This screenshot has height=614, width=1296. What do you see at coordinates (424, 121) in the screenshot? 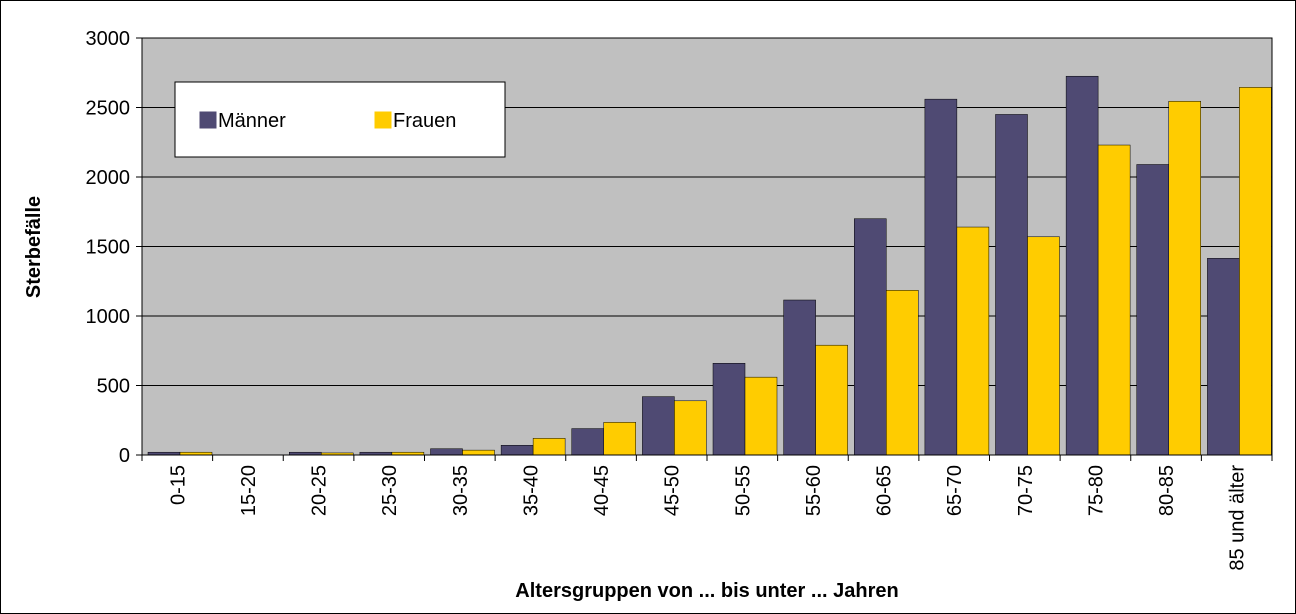
I see `legend-label: Frauen` at bounding box center [424, 121].